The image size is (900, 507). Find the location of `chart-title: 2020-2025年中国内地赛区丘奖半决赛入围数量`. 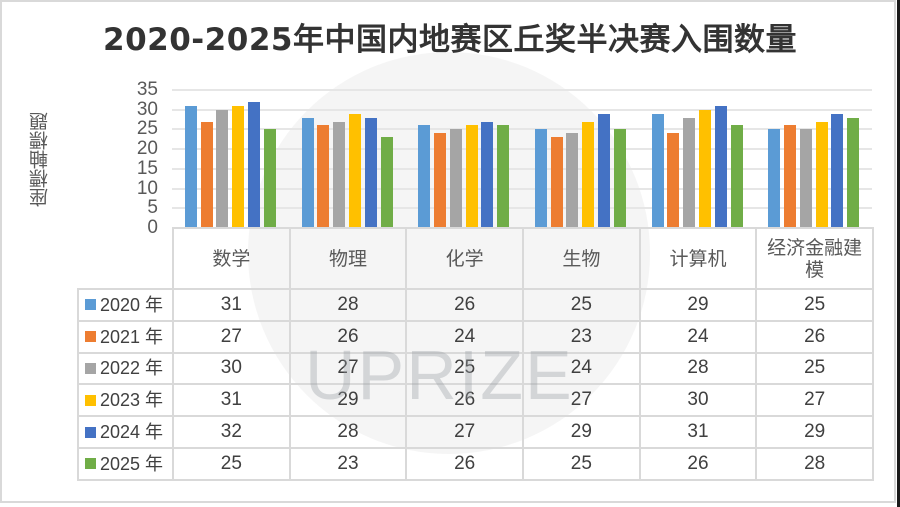

chart-title: 2020-2025年中国内地赛区丘奖半决赛入围数量 is located at coordinates (450, 40).